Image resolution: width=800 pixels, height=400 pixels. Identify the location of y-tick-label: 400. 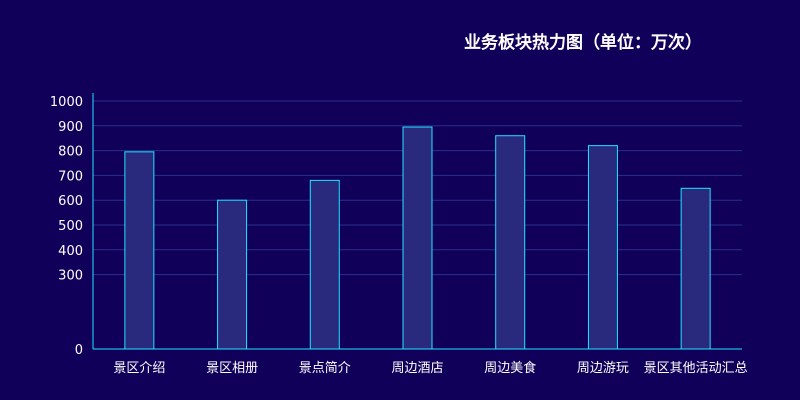
(70, 251).